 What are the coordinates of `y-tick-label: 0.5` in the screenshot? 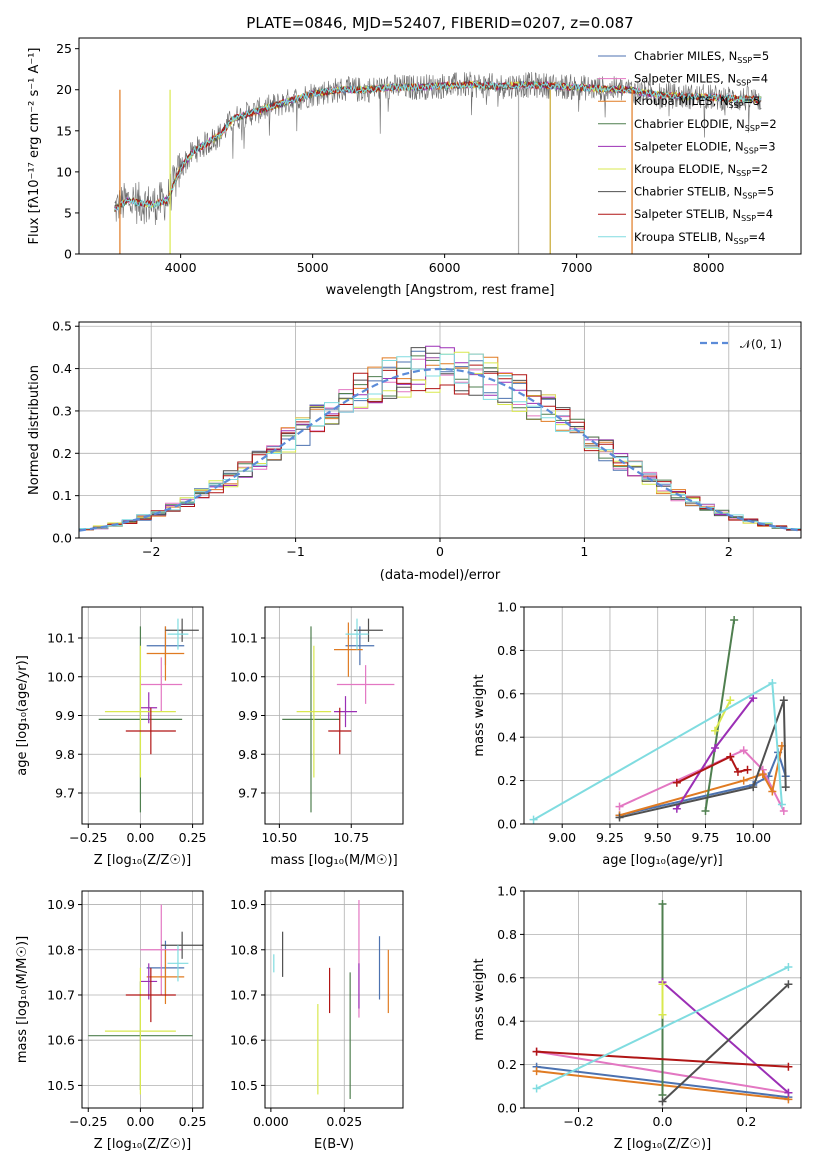 It's located at (62, 326).